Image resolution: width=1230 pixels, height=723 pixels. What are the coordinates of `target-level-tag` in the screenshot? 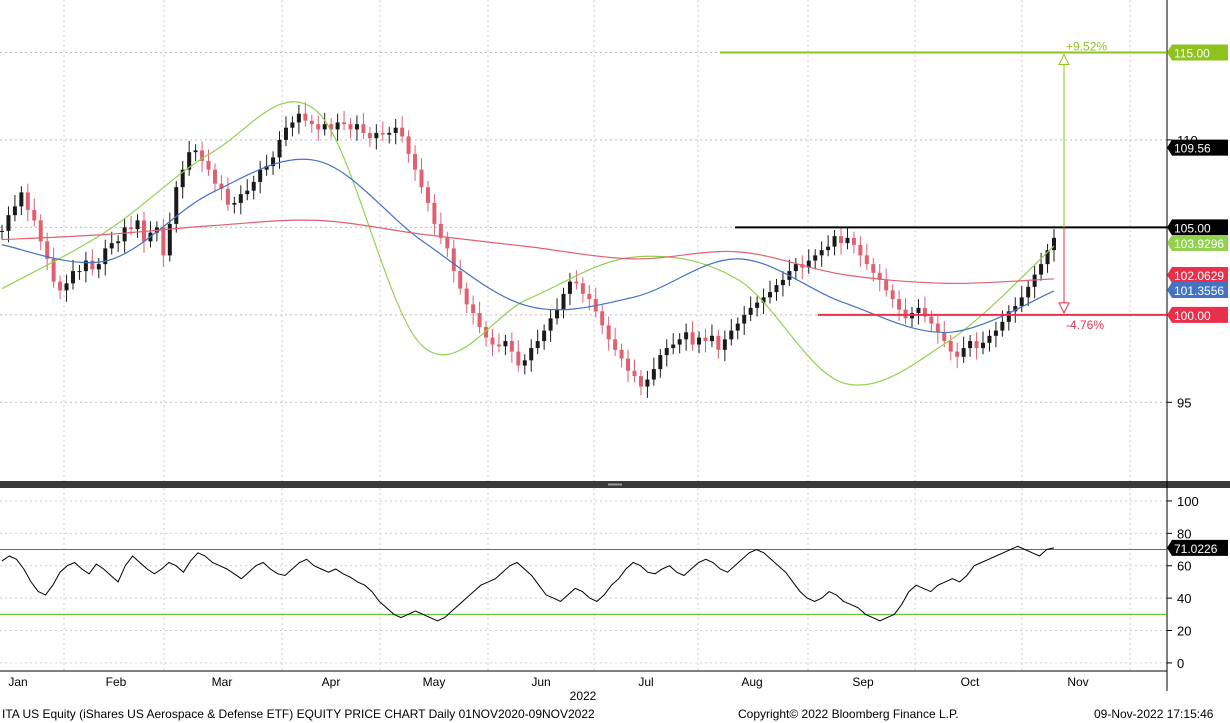 It's located at (1197, 52).